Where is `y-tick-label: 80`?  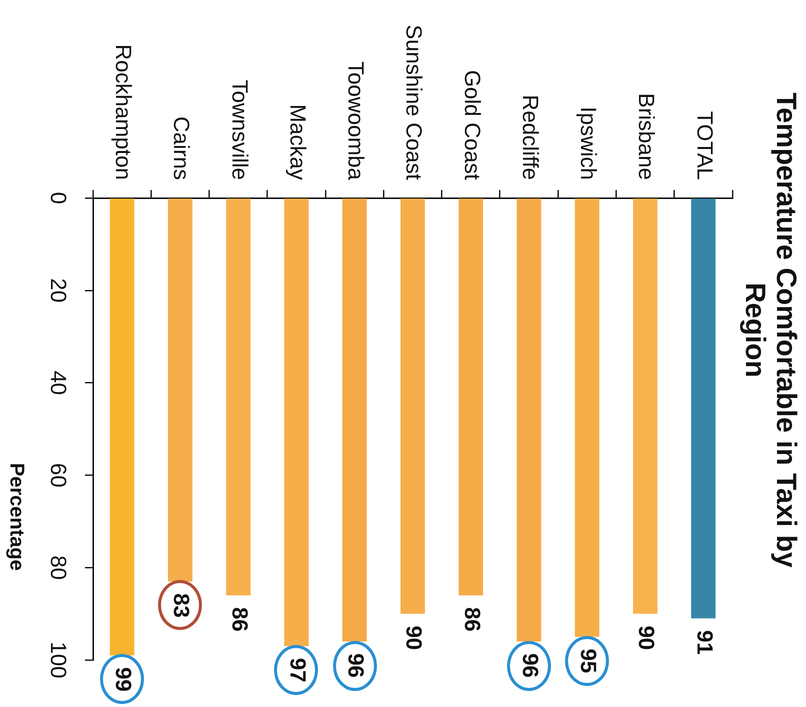 y-tick-label: 80 is located at coordinates (58, 567).